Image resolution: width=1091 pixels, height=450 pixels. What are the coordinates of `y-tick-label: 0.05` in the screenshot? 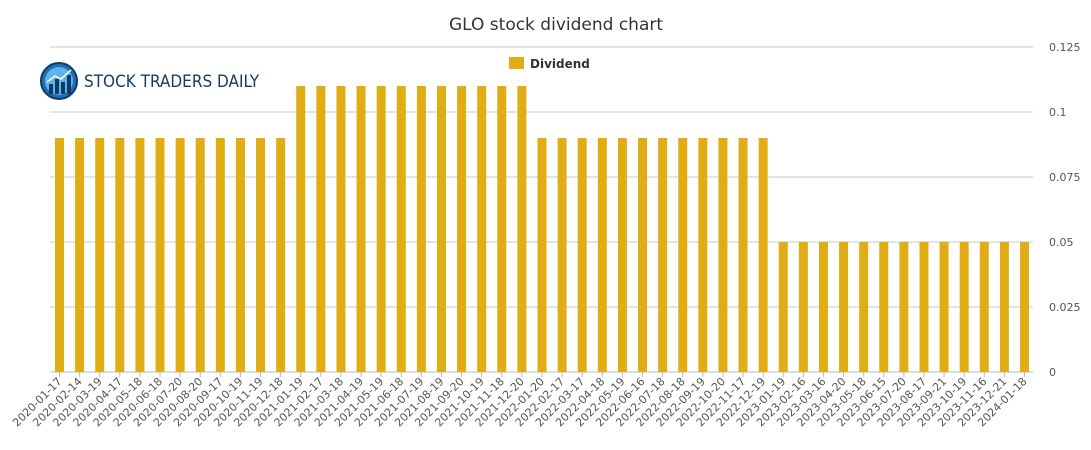 It's located at (1061, 242).